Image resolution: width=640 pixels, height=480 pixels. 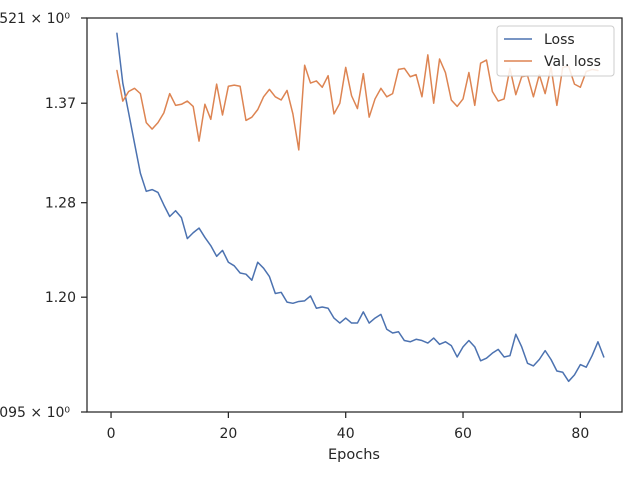 I want to click on x-axis-label: Epochs, so click(x=354, y=455).